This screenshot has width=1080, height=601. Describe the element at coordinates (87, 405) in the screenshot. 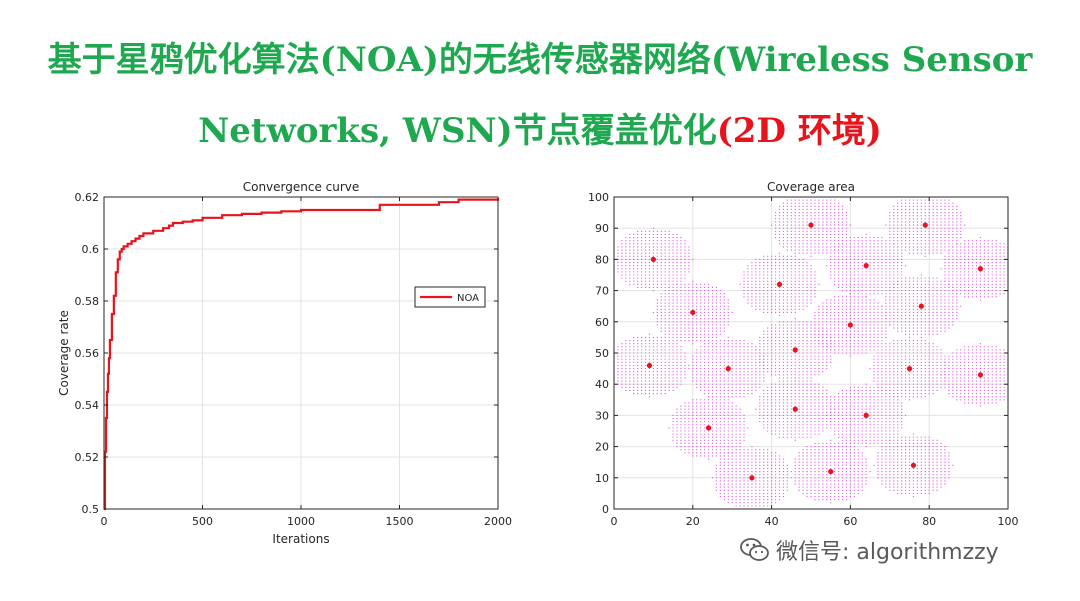

I see `convergence-ytick-label: 0.54` at that location.